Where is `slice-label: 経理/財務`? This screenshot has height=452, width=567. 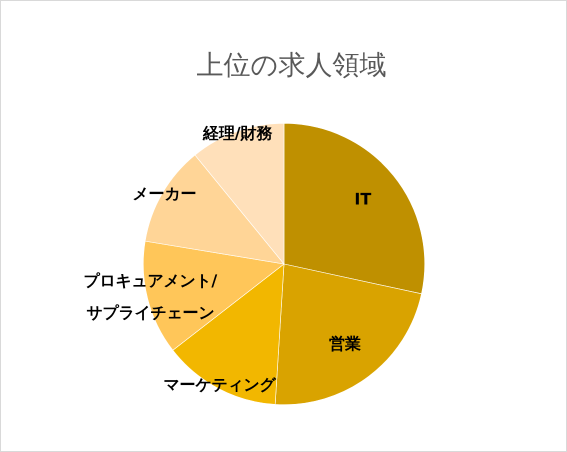
slice-label: 経理/財務 is located at coordinates (238, 132).